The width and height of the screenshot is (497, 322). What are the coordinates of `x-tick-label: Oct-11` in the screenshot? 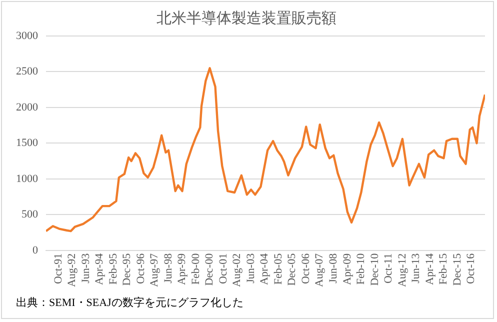 It's located at (388, 268).